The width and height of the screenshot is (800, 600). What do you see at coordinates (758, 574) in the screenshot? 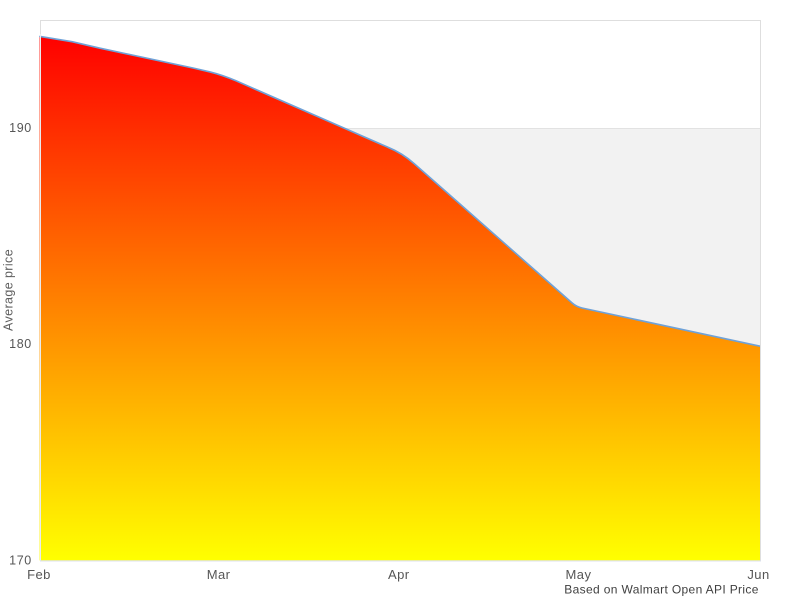
I see `svg-text: Jun` at bounding box center [758, 574].